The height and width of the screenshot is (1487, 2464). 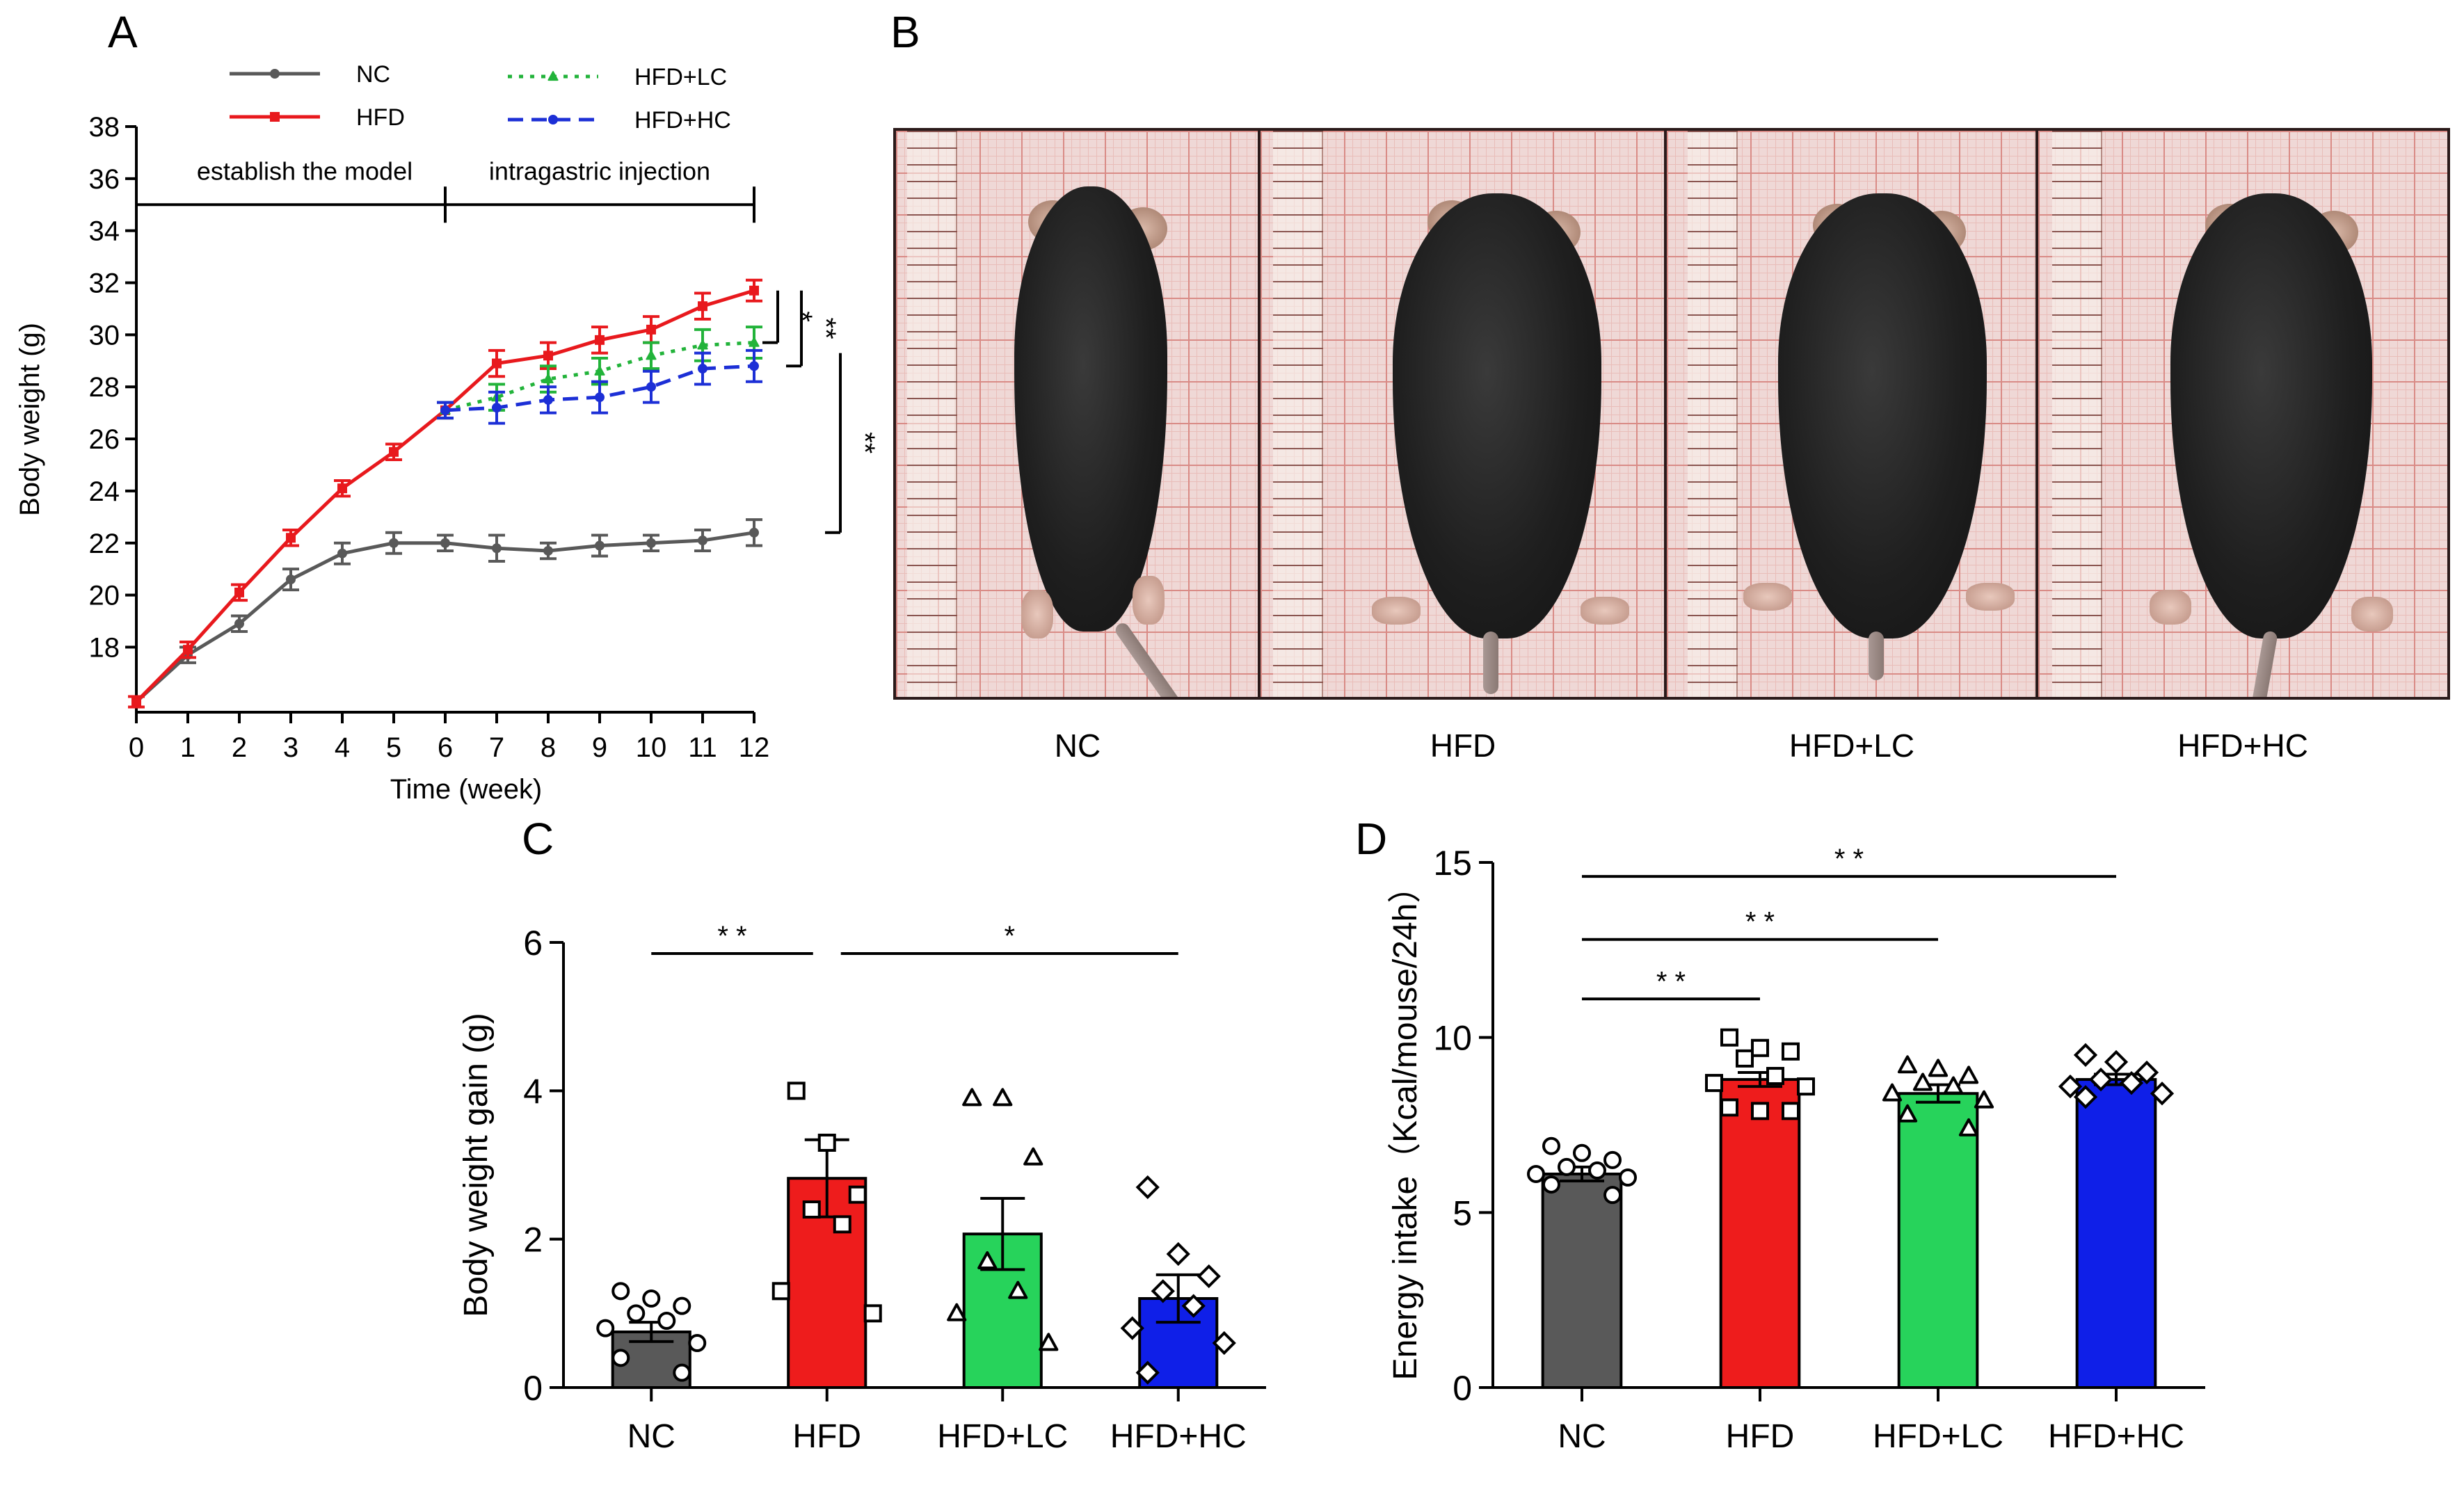 I want to click on y-tick-label-a: 36, so click(x=104, y=179).